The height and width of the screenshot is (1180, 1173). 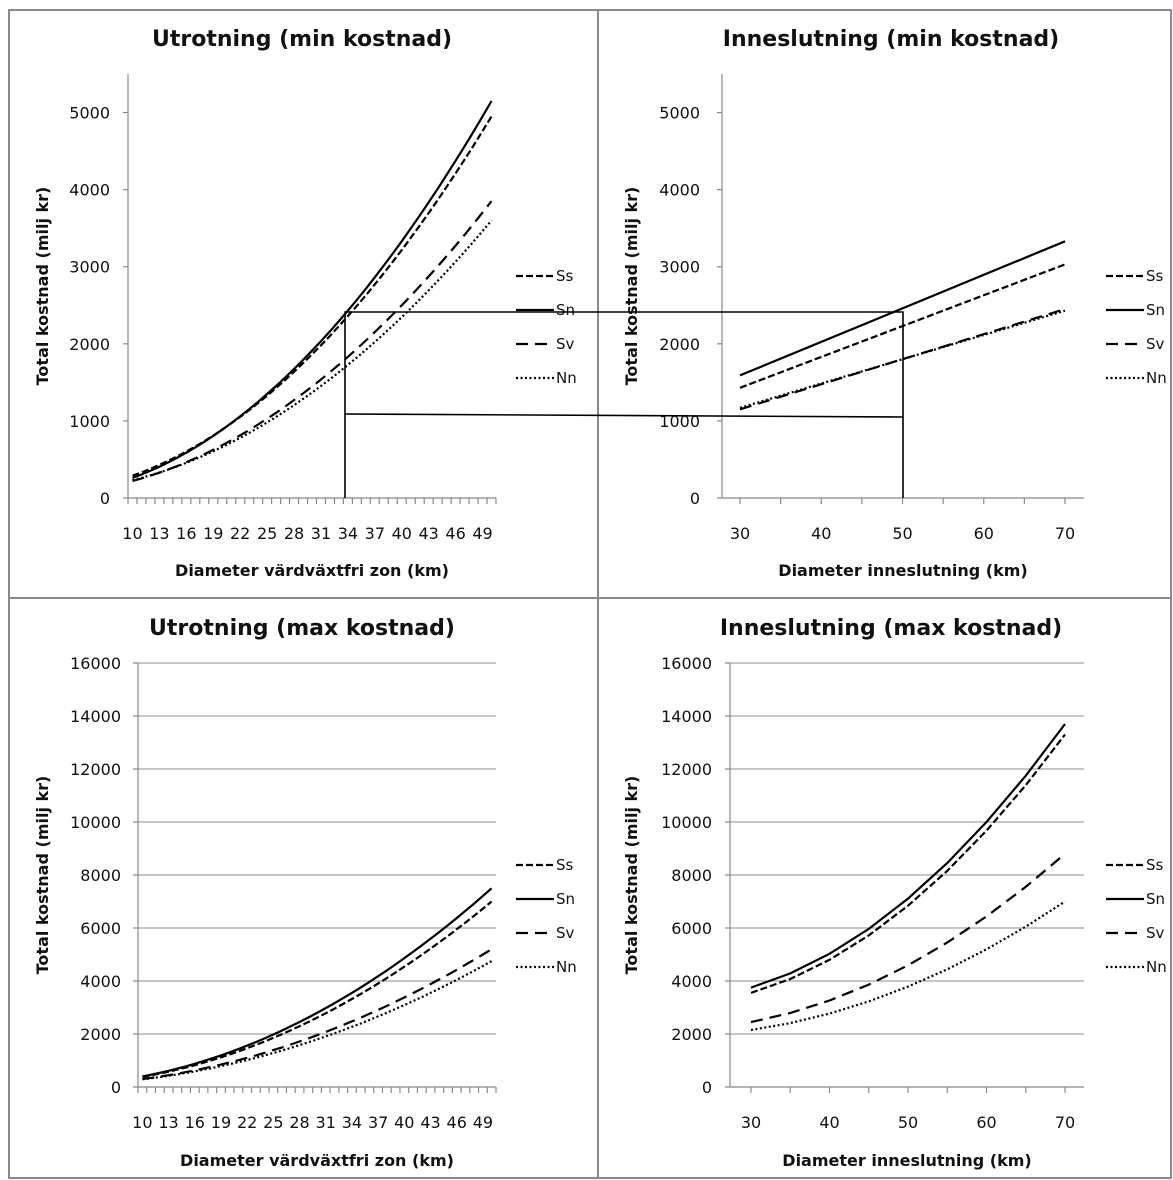 What do you see at coordinates (429, 533) in the screenshot?
I see `x-tick-label: 43` at bounding box center [429, 533].